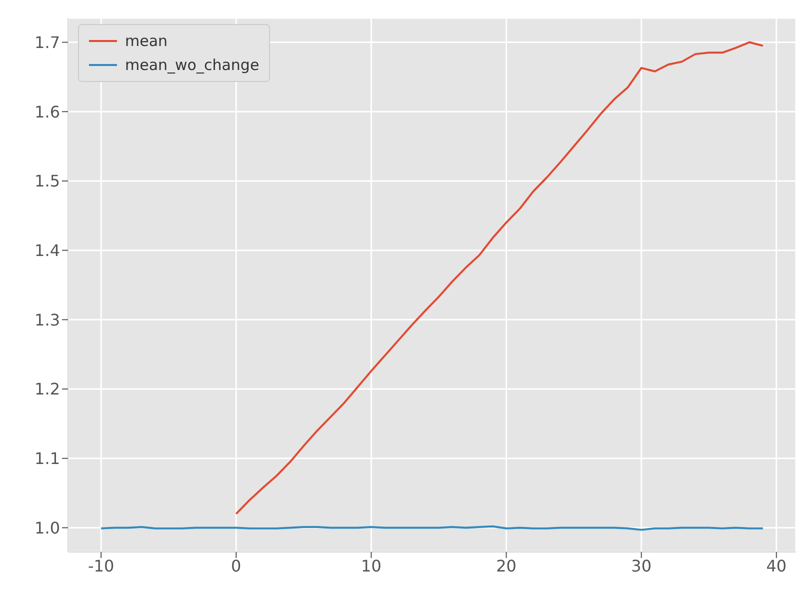 This screenshot has width=799, height=603. I want to click on legend-label: mean, so click(146, 41).